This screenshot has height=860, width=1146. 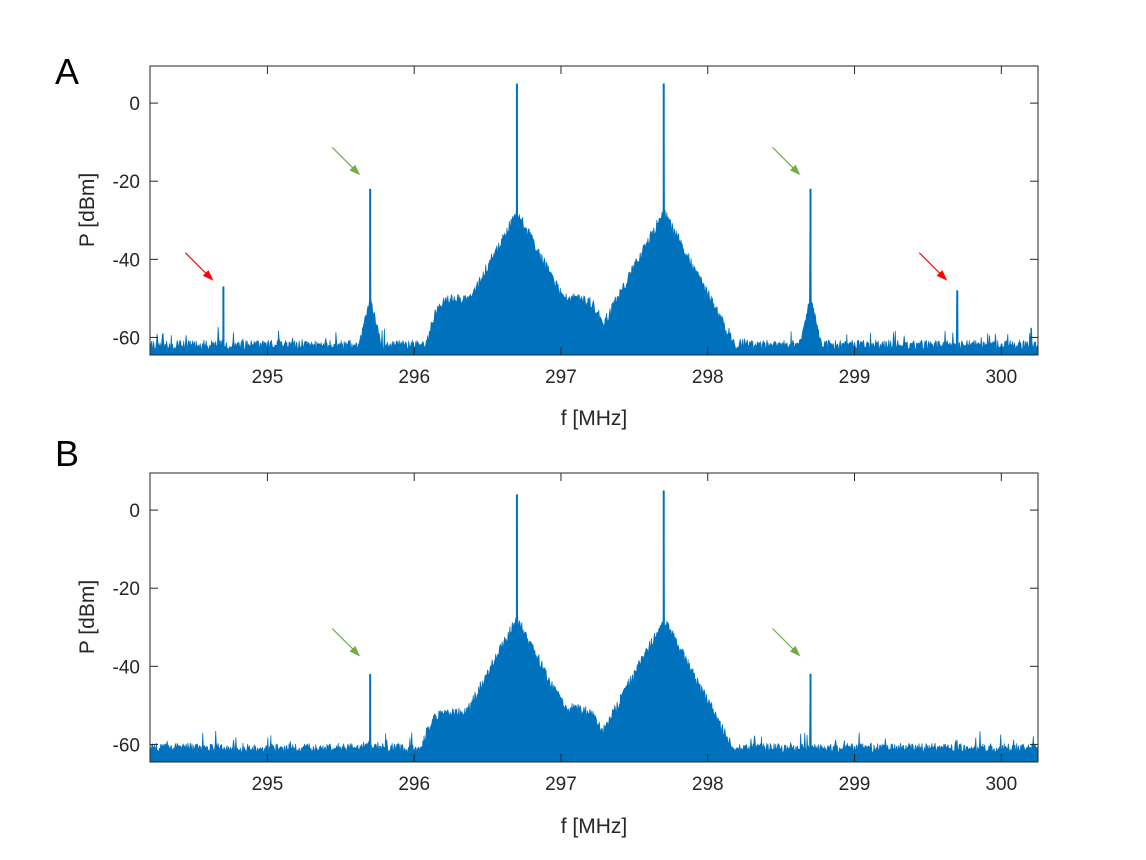 What do you see at coordinates (126, 589) in the screenshot?
I see `panel-b-y-tick-label-2: -20` at bounding box center [126, 589].